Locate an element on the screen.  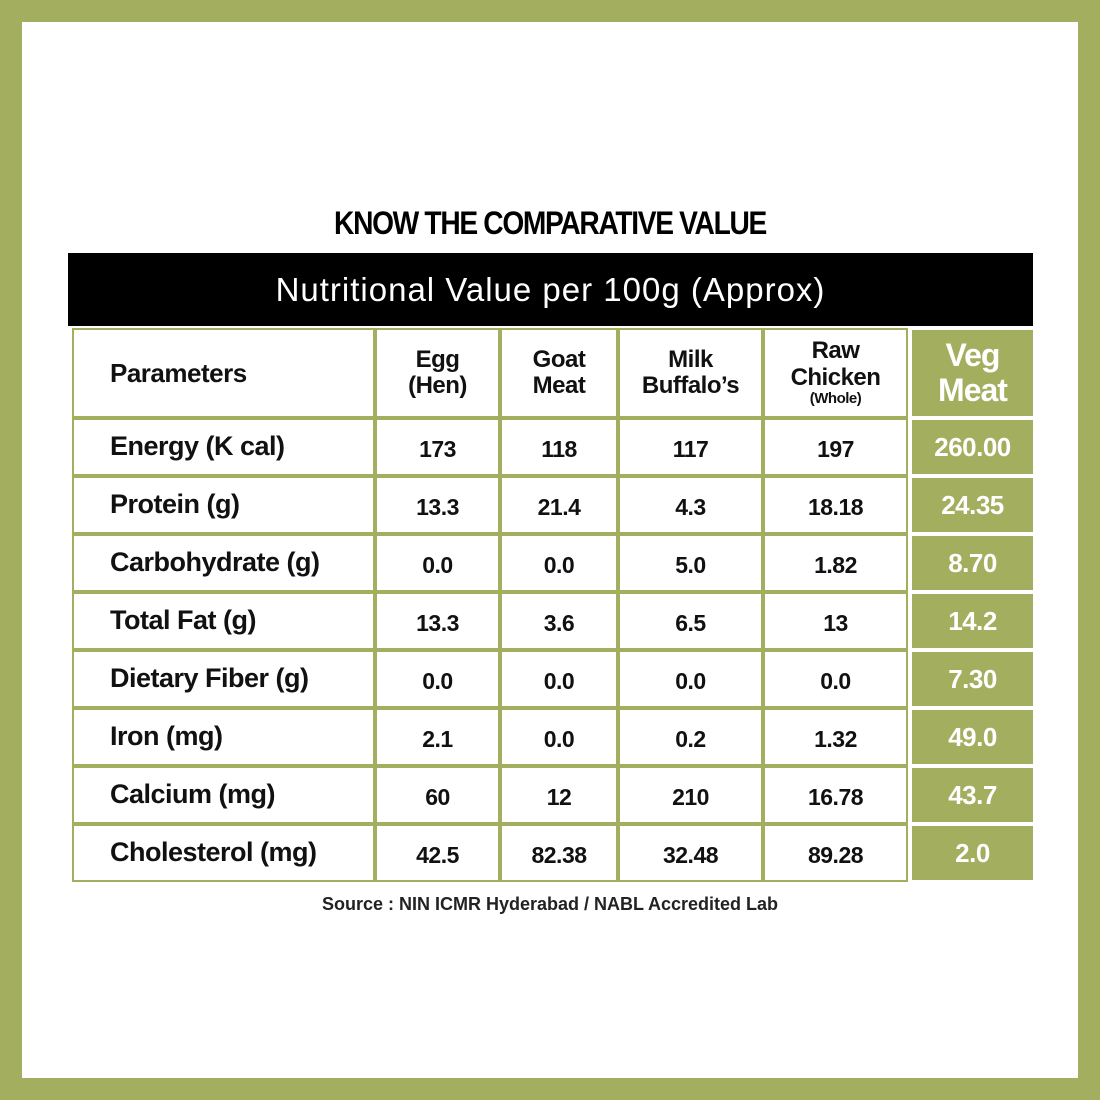
value-cell: 0.2 is located at coordinates (690, 737).